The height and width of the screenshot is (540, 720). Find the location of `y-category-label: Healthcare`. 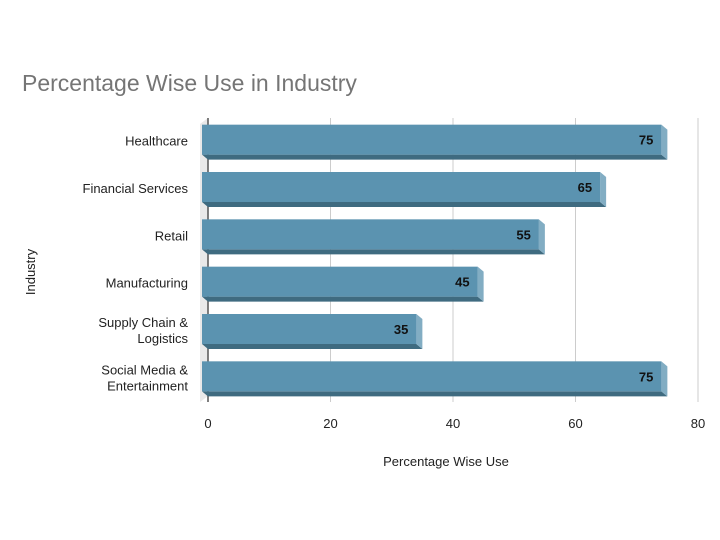

y-category-label: Healthcare is located at coordinates (156, 141).